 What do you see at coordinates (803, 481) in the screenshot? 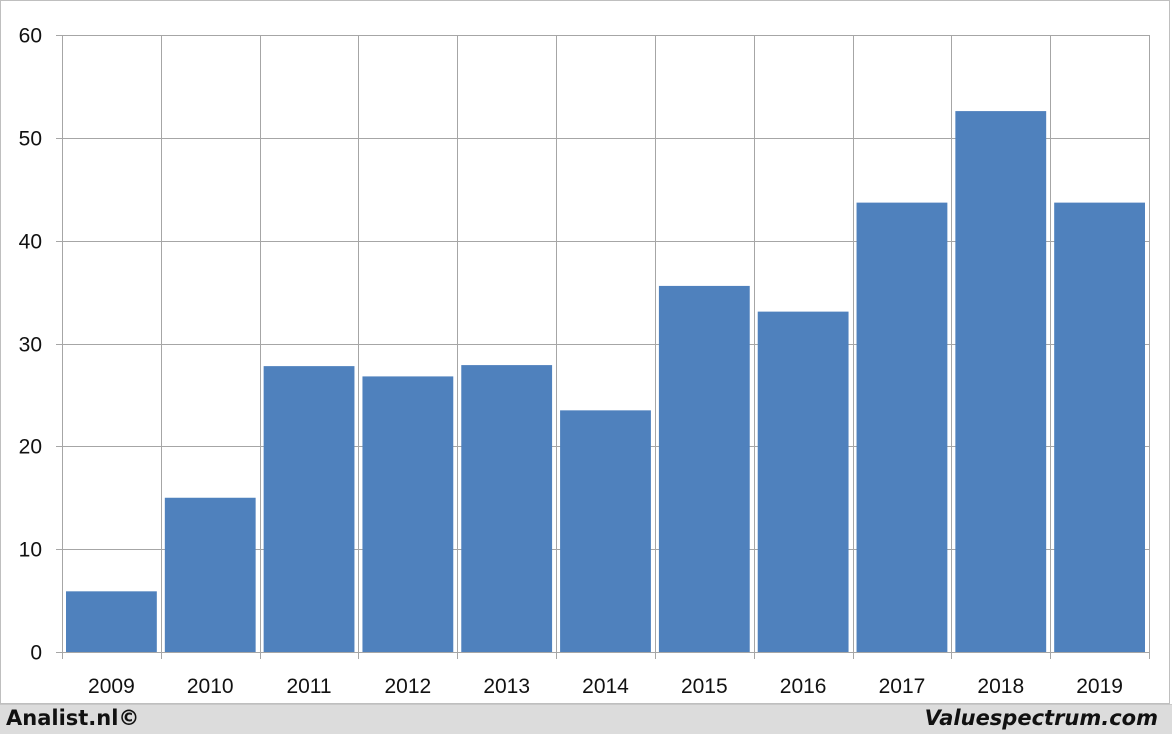
I see `bar-2016` at bounding box center [803, 481].